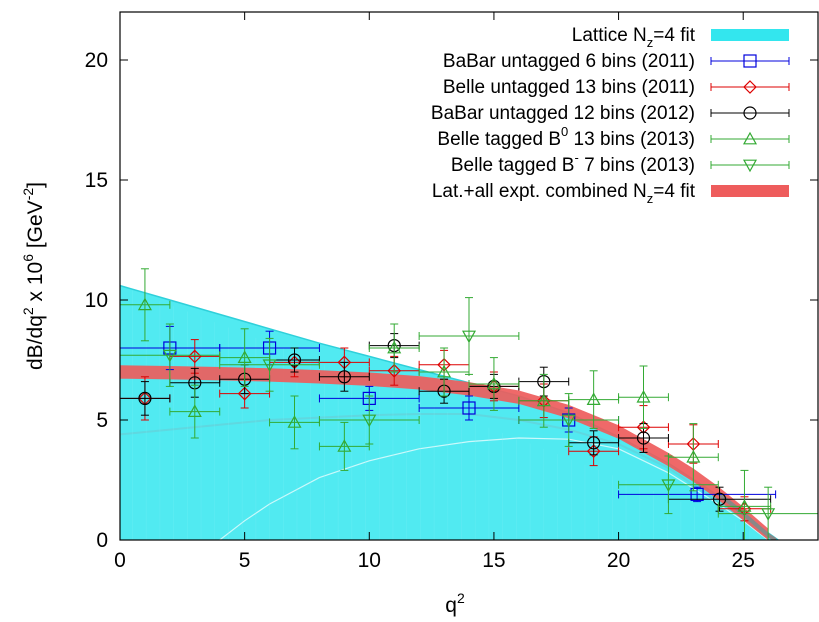 The image size is (819, 622). I want to click on legend-label-series-1-part: Belle untagged 13 bins (2011), so click(569, 87).